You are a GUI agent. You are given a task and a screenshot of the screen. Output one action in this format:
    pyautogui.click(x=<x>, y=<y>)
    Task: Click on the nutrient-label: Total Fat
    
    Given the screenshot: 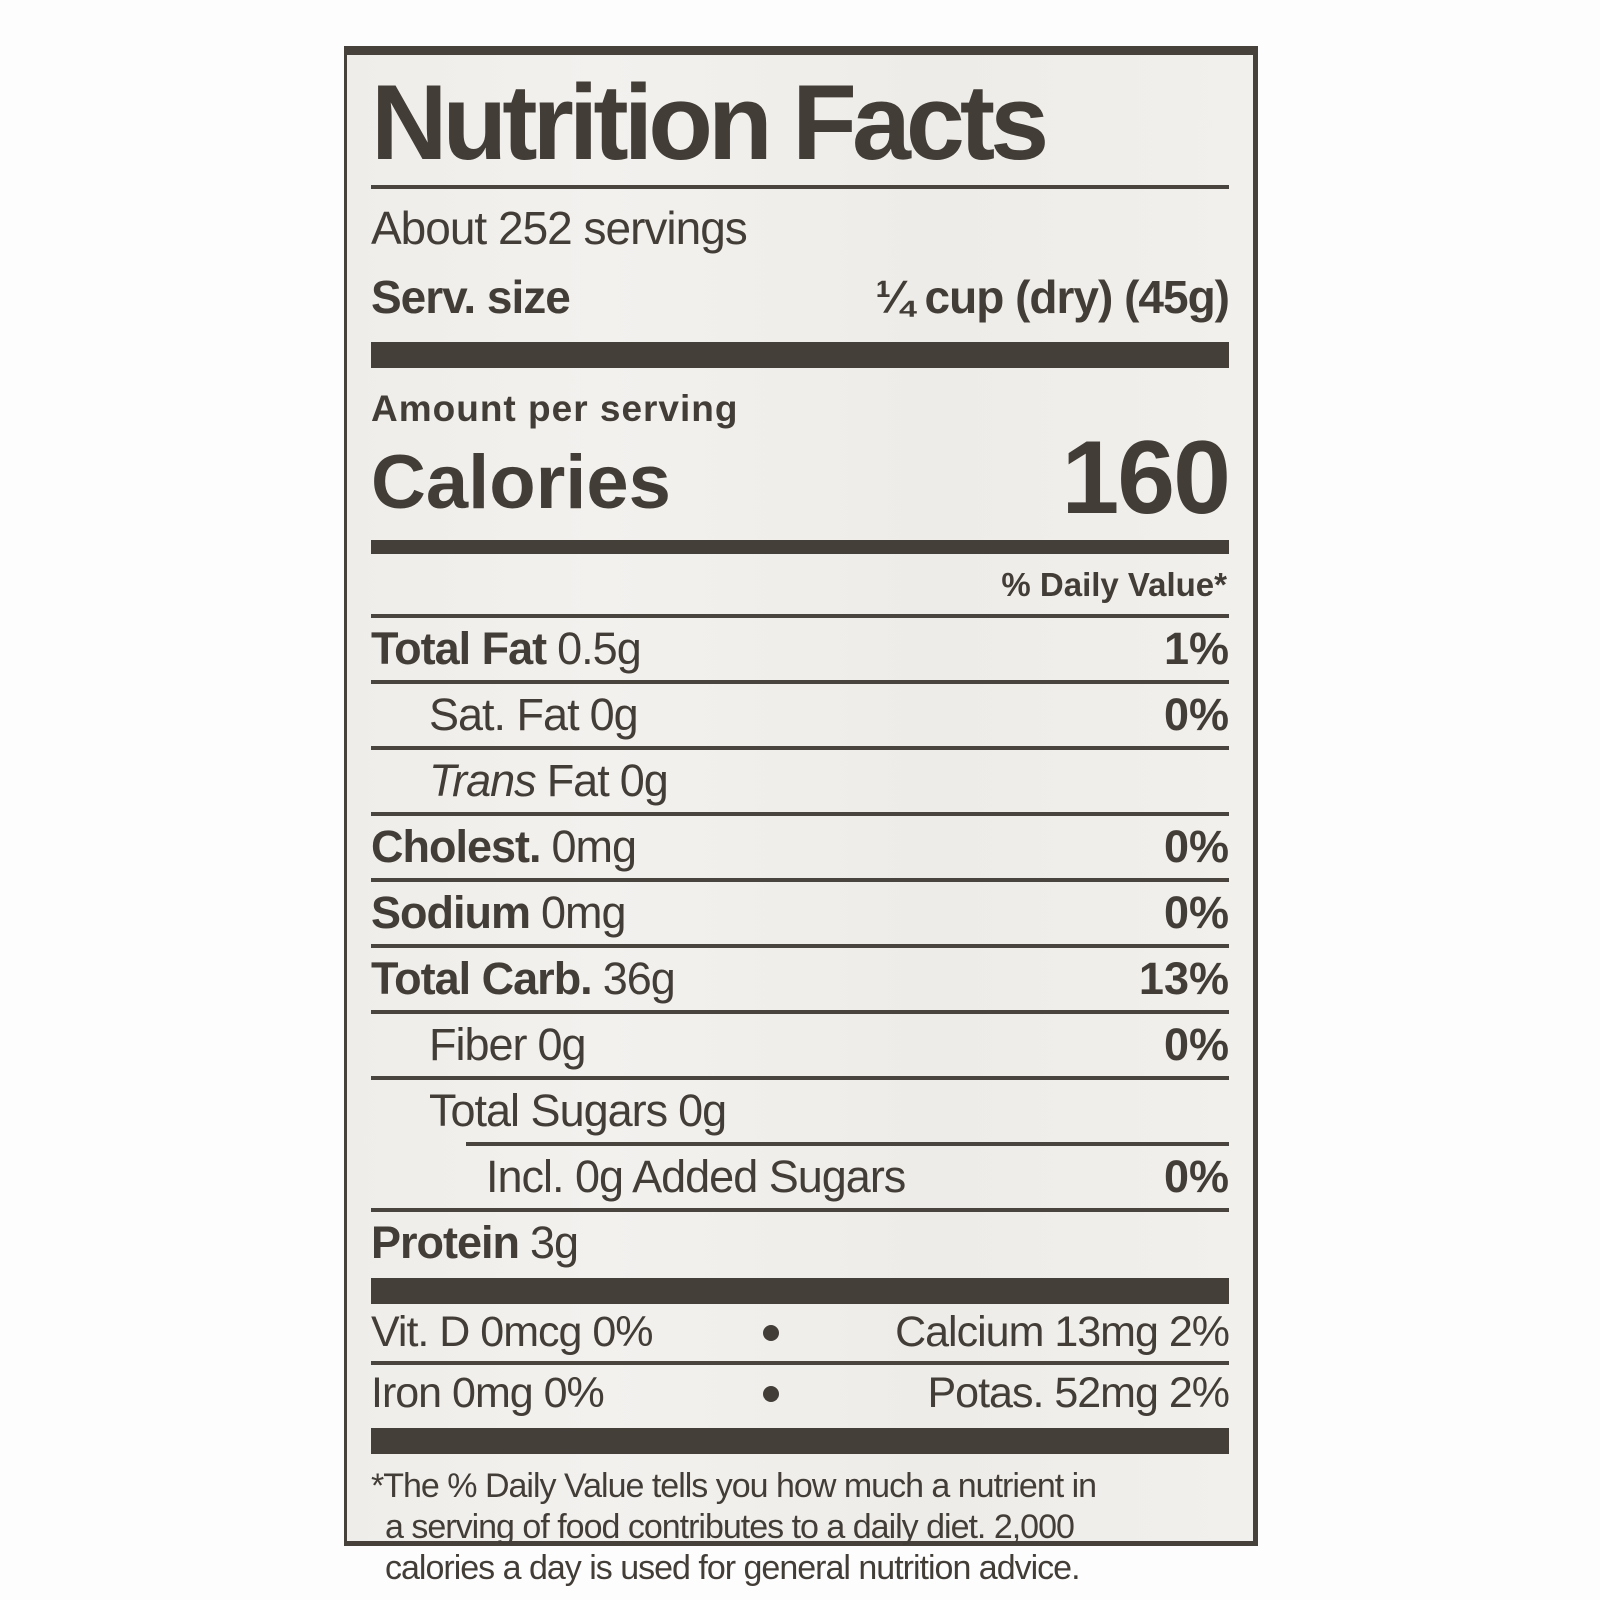 What is the action you would take?
    pyautogui.click(x=459, y=648)
    